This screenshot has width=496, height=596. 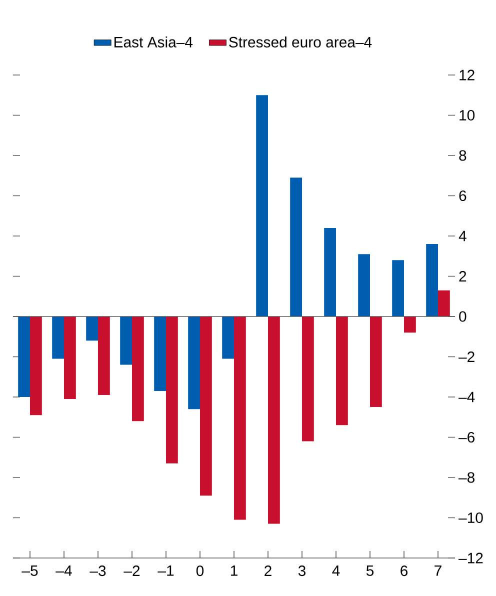 What do you see at coordinates (30, 571) in the screenshot?
I see `x-tick-label: –5` at bounding box center [30, 571].